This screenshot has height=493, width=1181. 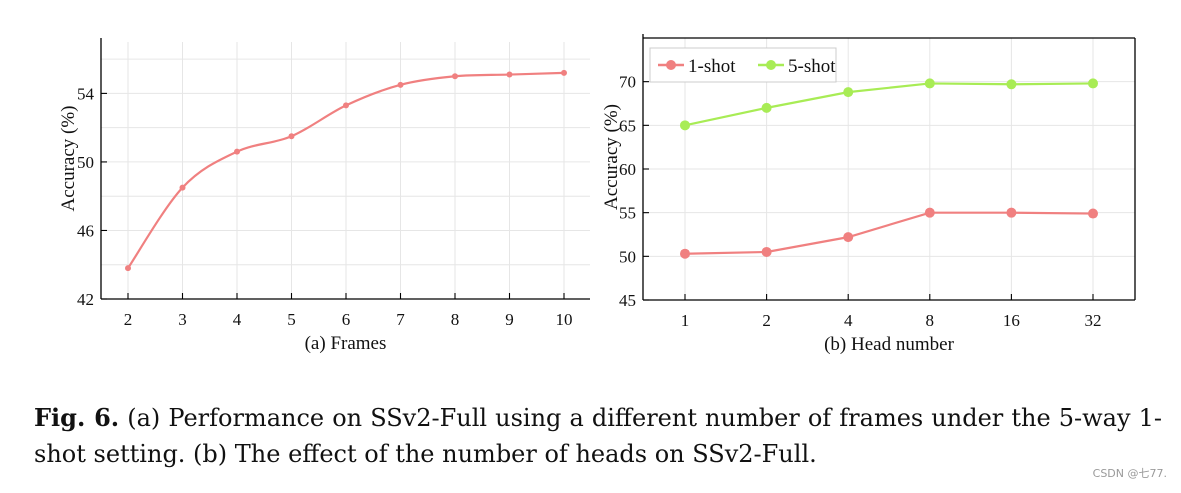 What do you see at coordinates (564, 319) in the screenshot?
I see `x-tick-label: 10` at bounding box center [564, 319].